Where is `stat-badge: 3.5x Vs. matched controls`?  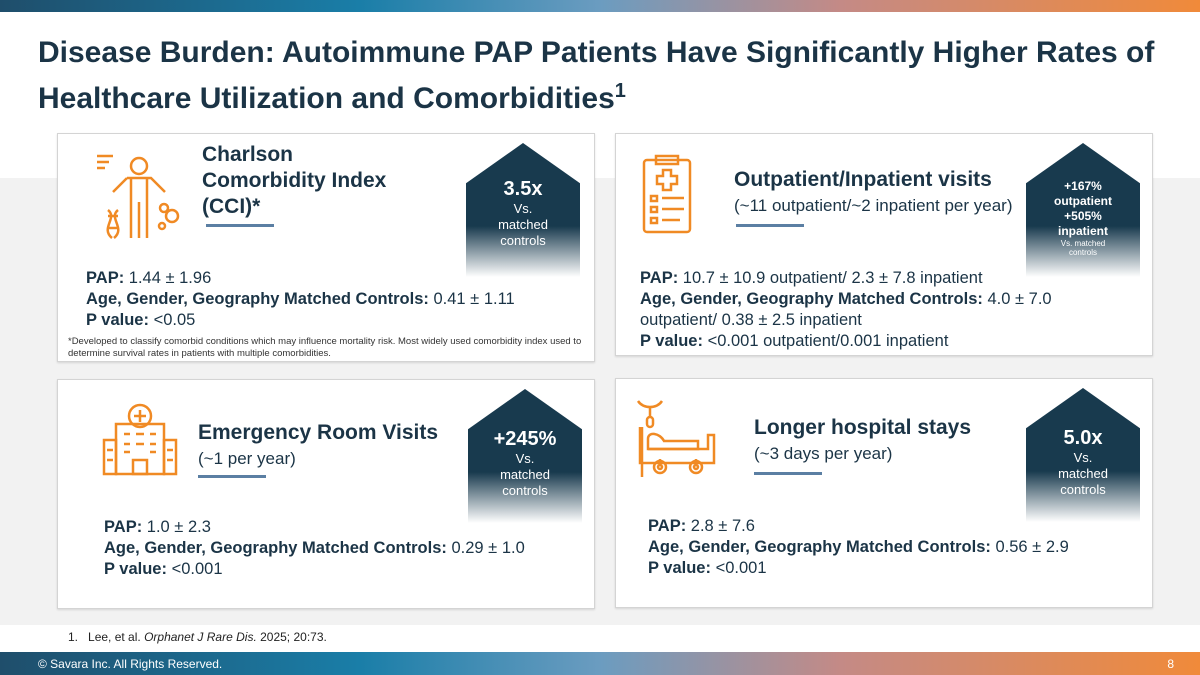 stat-badge: 3.5x Vs. matched controls is located at coordinates (523, 210).